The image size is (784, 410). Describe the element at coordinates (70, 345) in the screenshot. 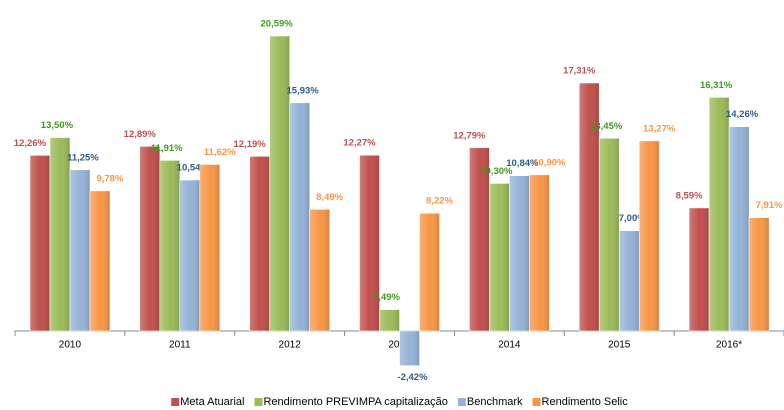

I see `x-tick-label: 2010` at that location.